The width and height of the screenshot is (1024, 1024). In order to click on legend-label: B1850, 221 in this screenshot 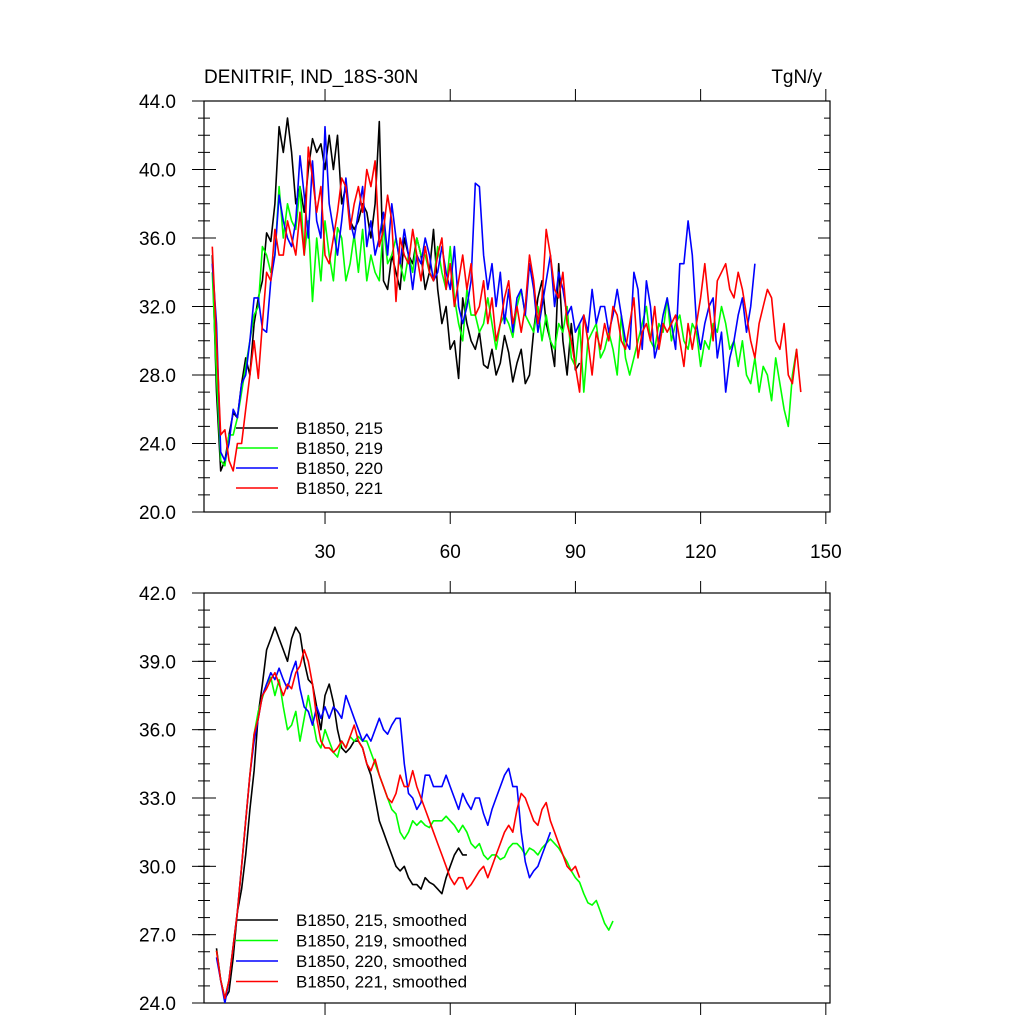, I will do `click(339, 488)`.